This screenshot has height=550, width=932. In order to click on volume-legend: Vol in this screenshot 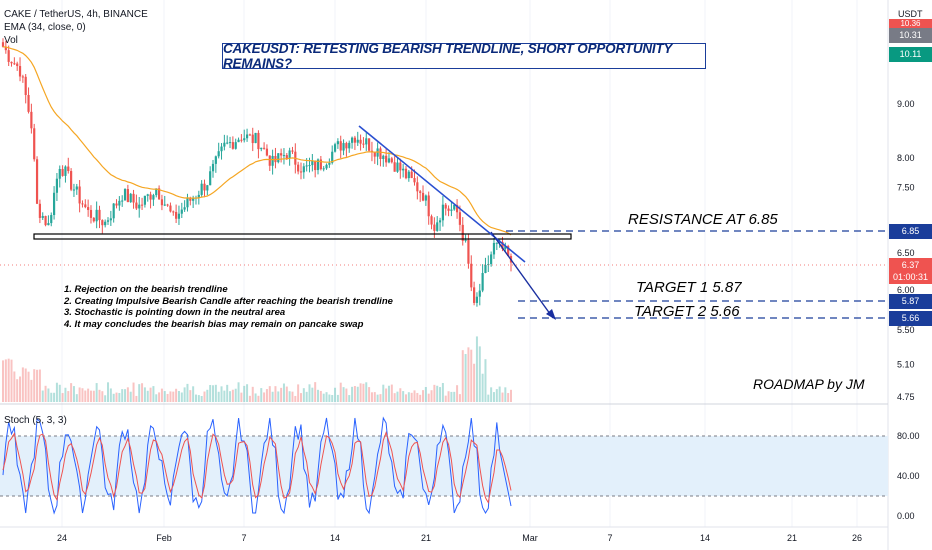, I will do `click(11, 40)`.